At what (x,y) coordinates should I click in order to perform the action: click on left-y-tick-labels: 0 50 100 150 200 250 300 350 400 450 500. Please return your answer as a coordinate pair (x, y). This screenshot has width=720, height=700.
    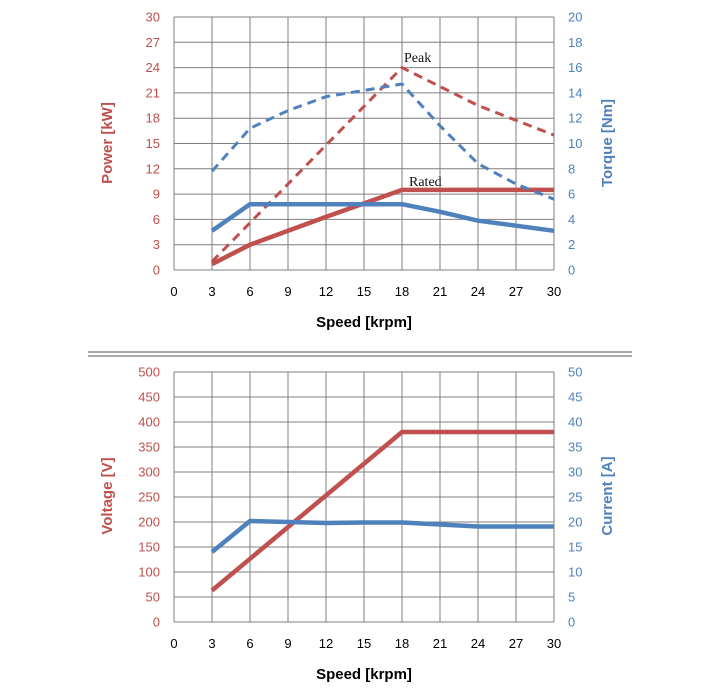
    Looking at the image, I should click on (149, 497).